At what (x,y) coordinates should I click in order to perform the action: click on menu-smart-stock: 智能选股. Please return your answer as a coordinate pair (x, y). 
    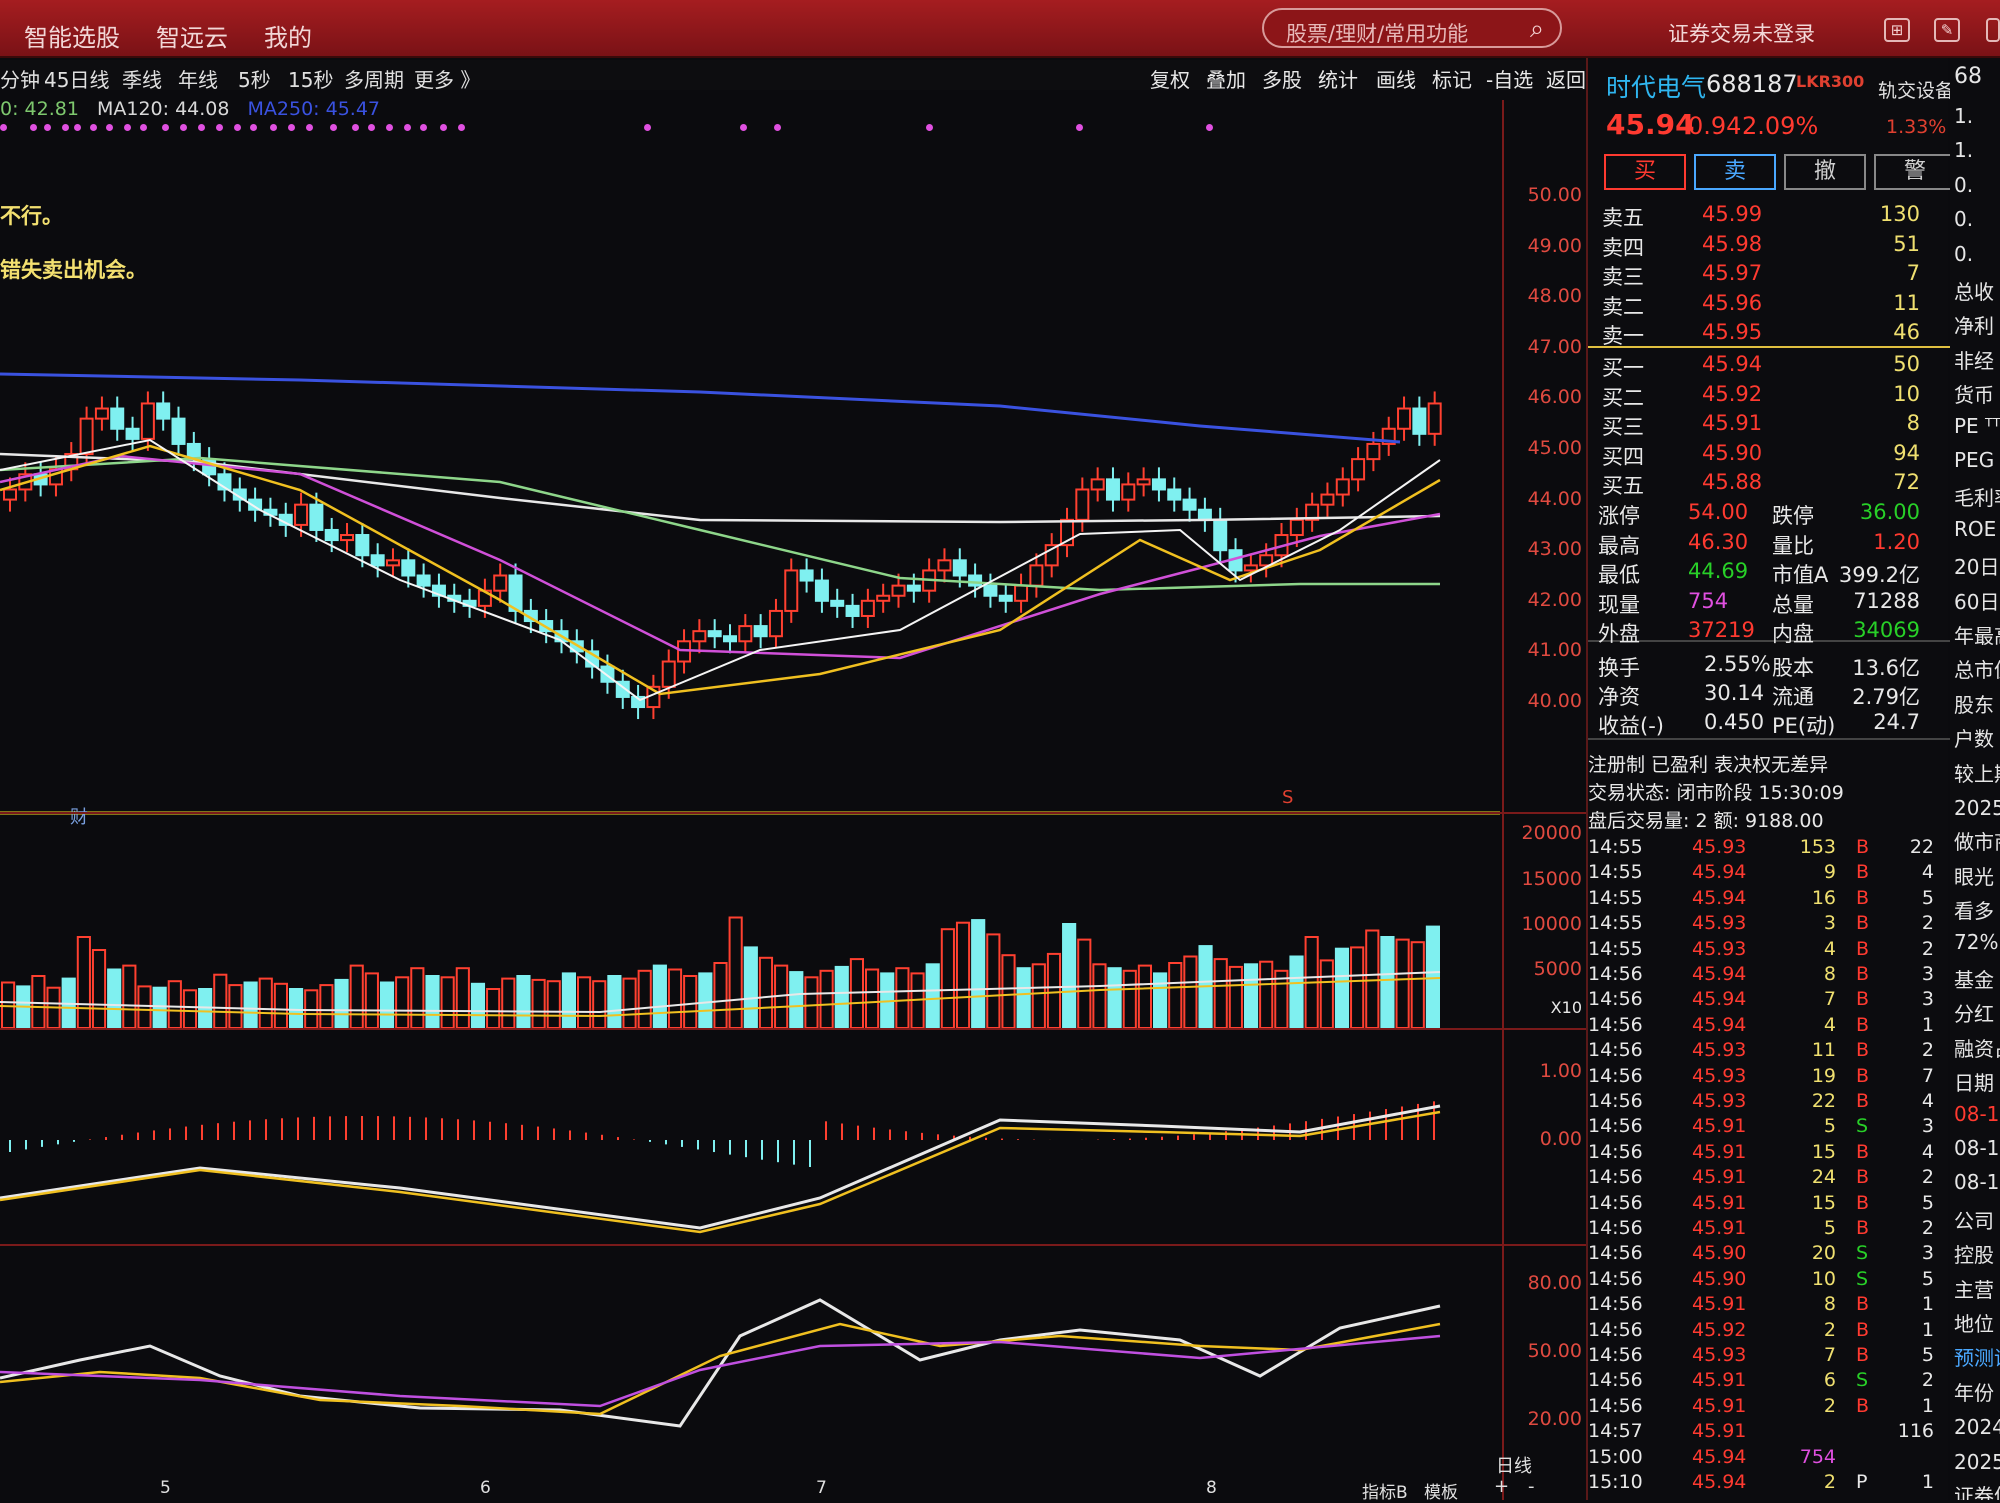
    Looking at the image, I should click on (72, 38).